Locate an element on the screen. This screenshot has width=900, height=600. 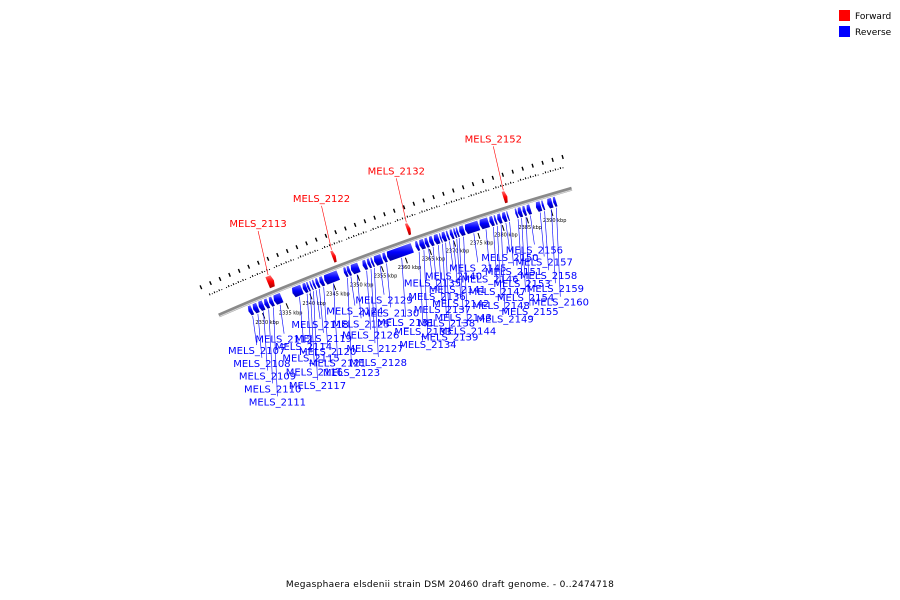
gene-label: MELS_2153 is located at coordinates (521, 284).